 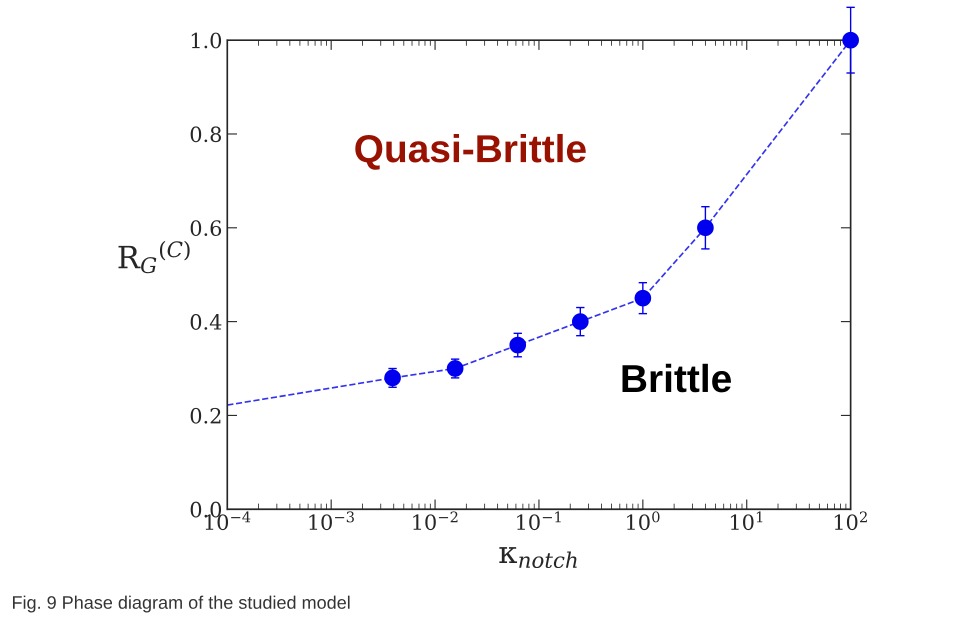 What do you see at coordinates (676, 378) in the screenshot?
I see `annotation: Brittle` at bounding box center [676, 378].